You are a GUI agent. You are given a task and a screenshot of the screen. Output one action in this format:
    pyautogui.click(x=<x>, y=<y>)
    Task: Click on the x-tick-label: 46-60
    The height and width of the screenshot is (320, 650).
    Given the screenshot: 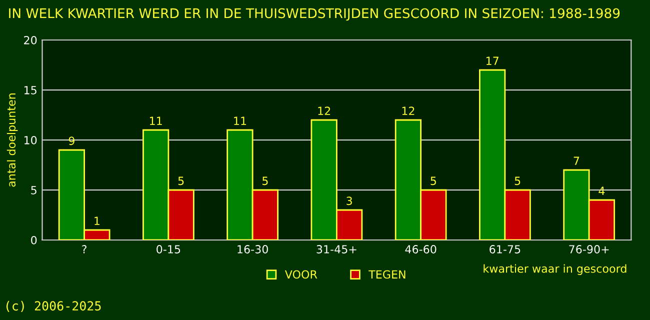 What is the action you would take?
    pyautogui.click(x=420, y=249)
    